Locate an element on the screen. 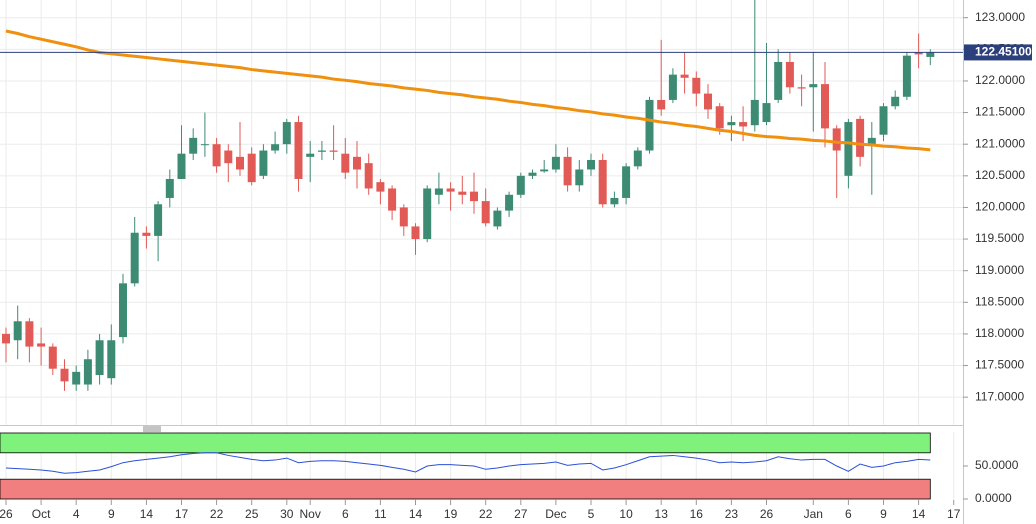  x-tick-label: 10 is located at coordinates (626, 514).